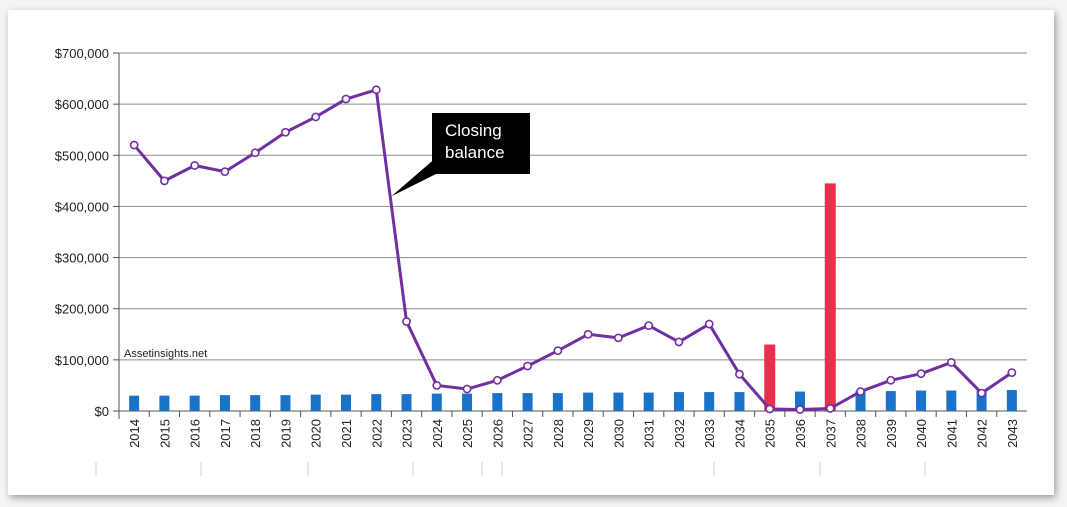 The image size is (1067, 507). I want to click on callout-box, so click(481, 143).